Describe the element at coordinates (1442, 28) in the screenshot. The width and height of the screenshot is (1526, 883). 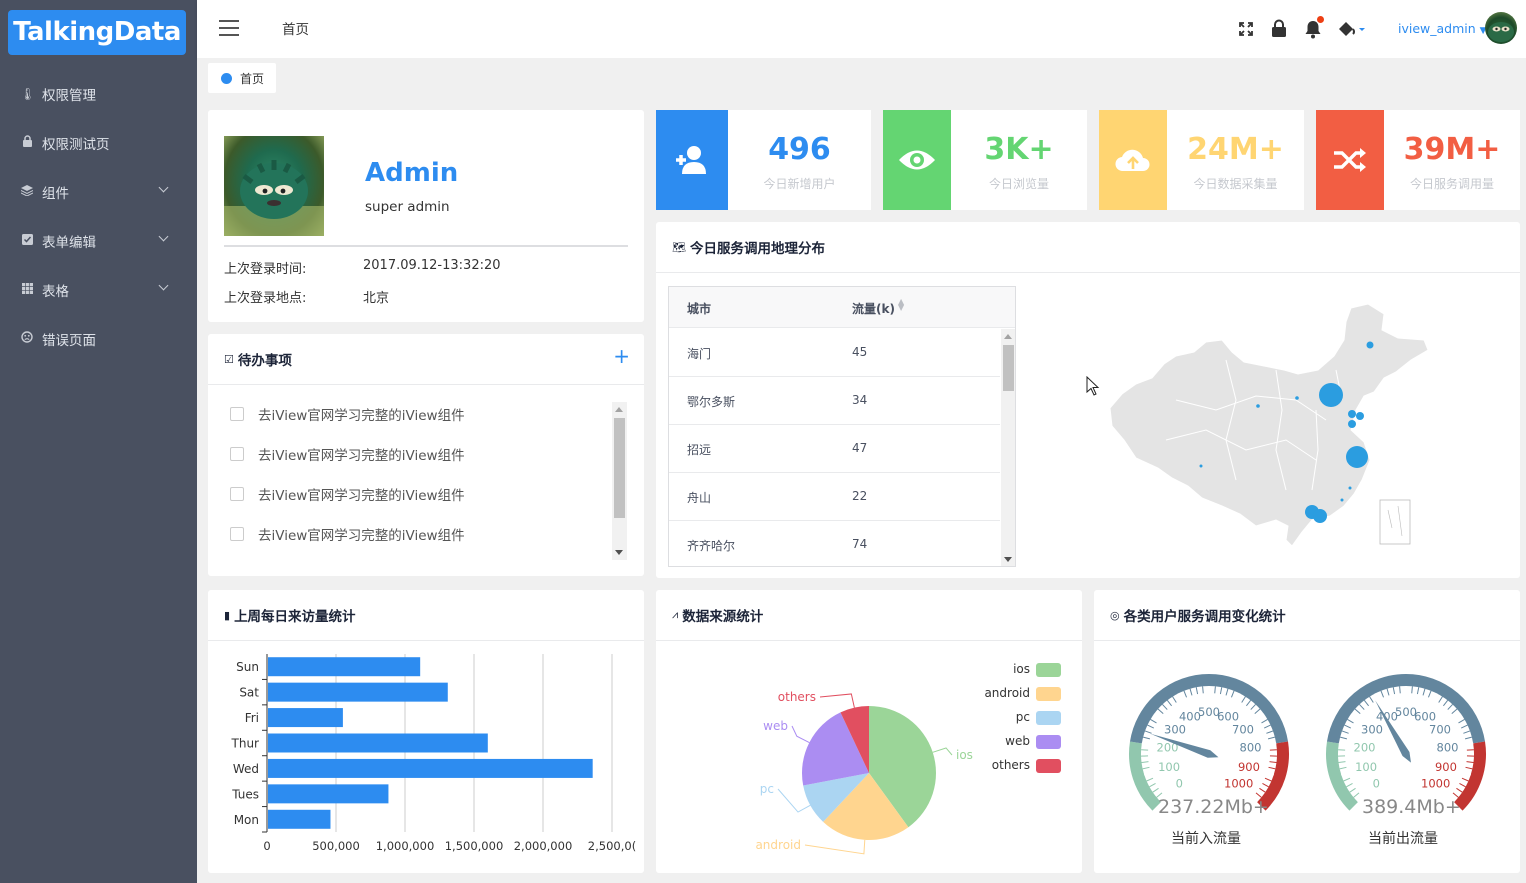
I see `username-dropdown: iview_admin ▼` at that location.